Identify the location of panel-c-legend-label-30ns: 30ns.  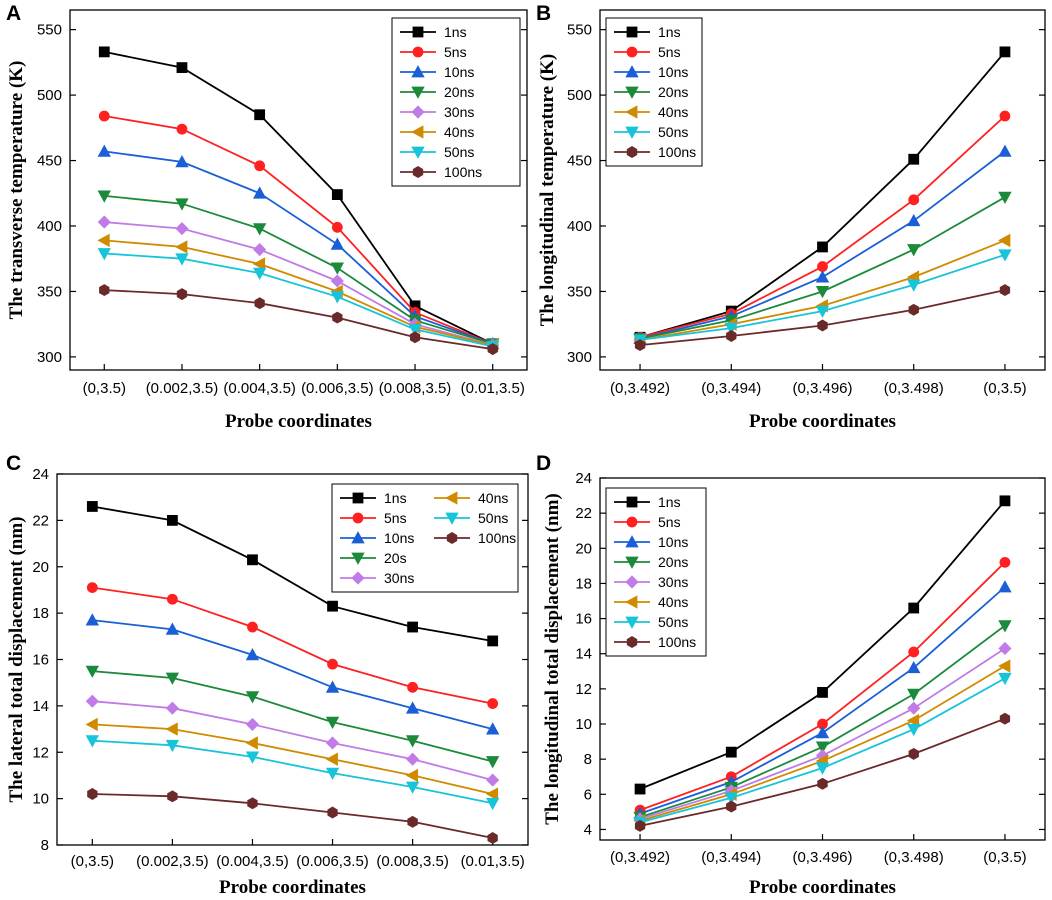
(399, 578).